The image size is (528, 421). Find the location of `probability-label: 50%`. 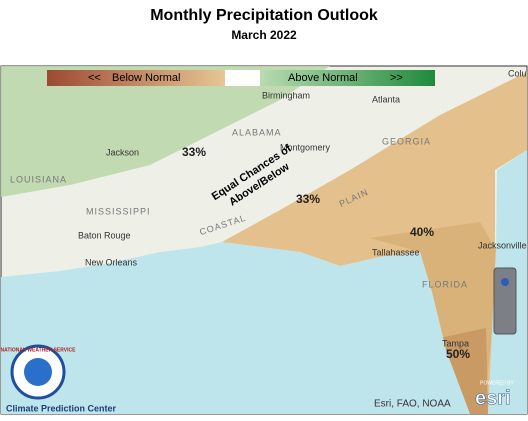

probability-label: 50% is located at coordinates (458, 354).